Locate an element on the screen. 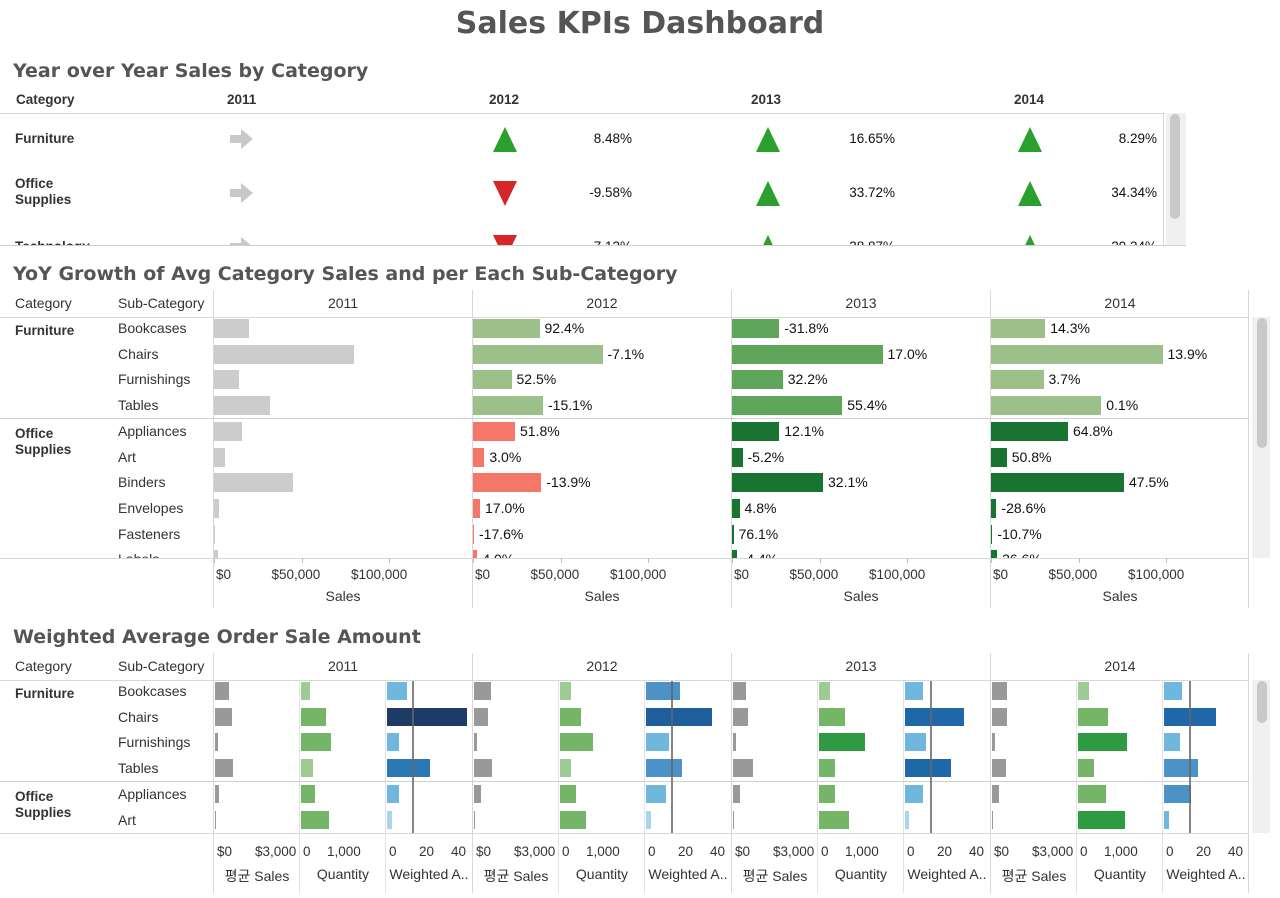 Image resolution: width=1280 pixels, height=898 pixels. section2-scrollbar is located at coordinates (1262, 383).